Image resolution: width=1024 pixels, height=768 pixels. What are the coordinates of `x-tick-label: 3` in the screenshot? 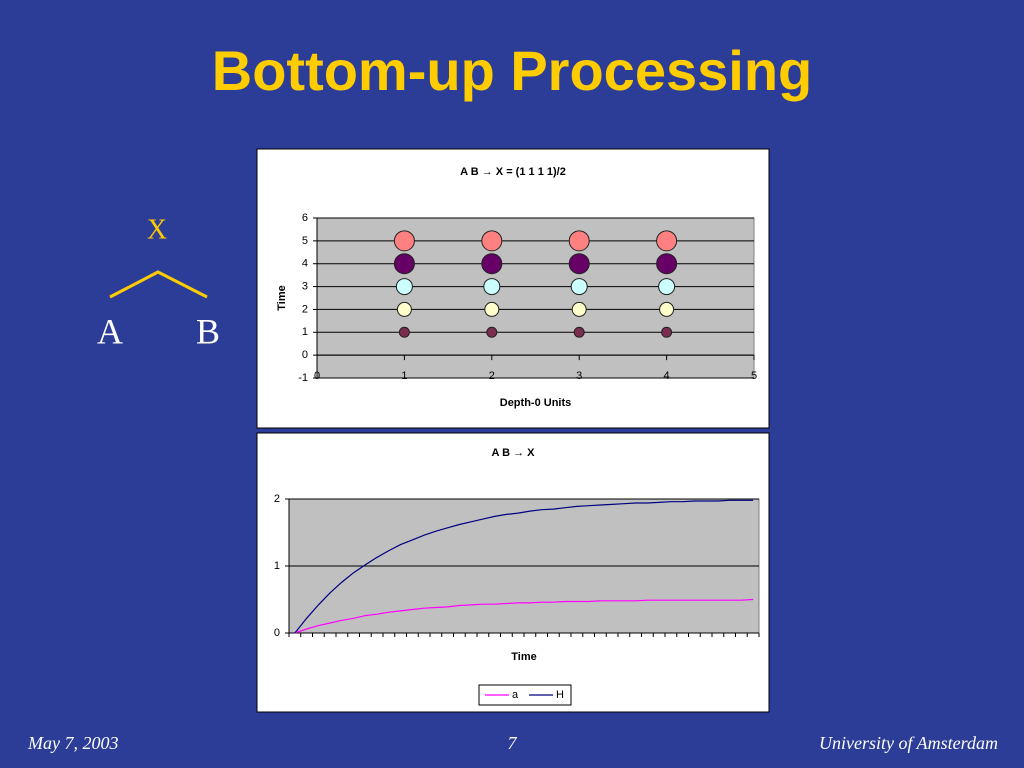 It's located at (579, 376).